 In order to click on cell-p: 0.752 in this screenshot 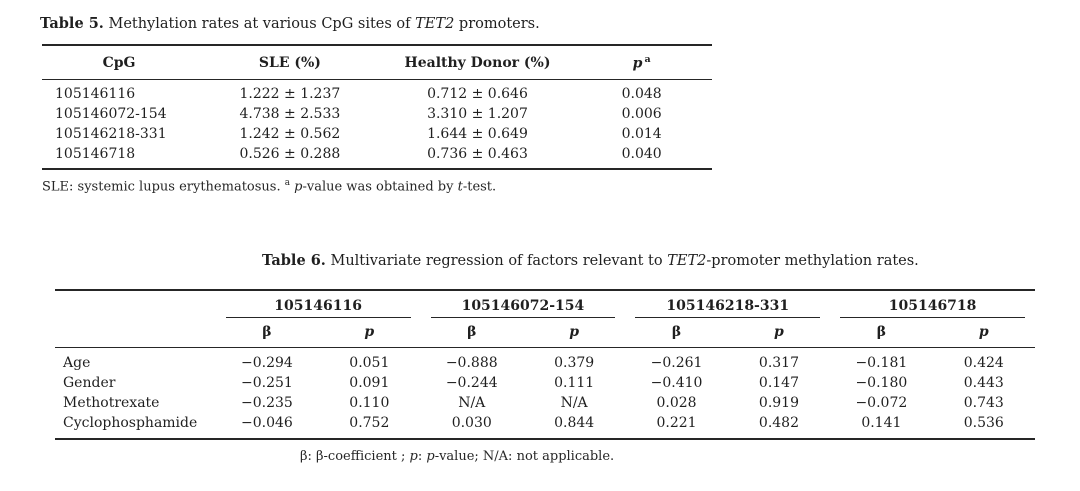, I will do `click(369, 422)`.